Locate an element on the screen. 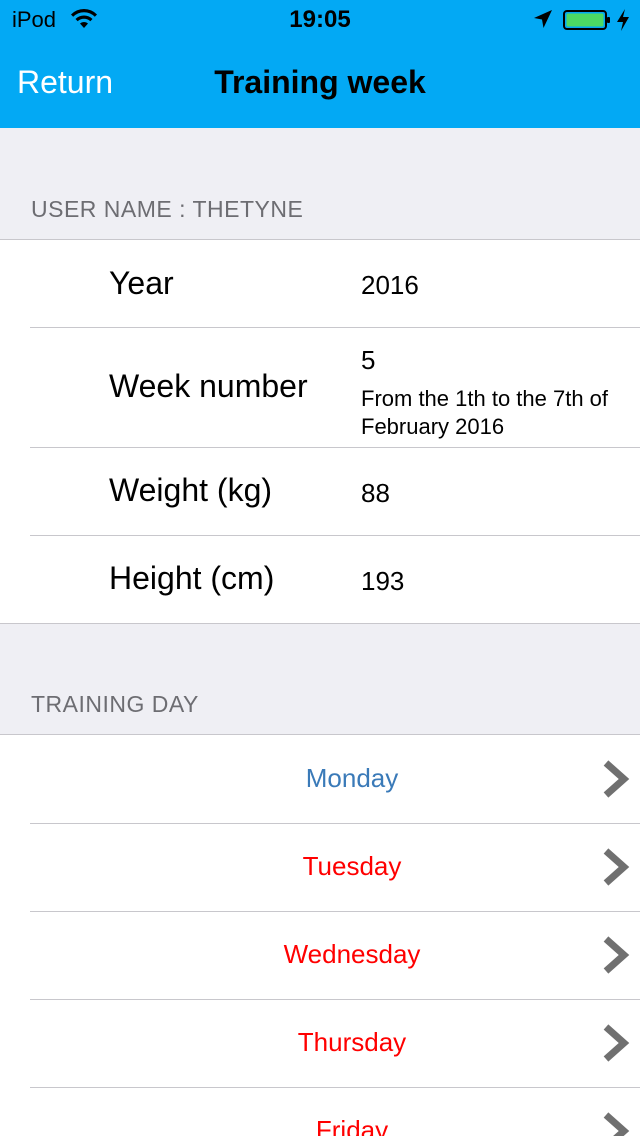 The width and height of the screenshot is (640, 1136). charging-bolt-icon is located at coordinates (623, 20).